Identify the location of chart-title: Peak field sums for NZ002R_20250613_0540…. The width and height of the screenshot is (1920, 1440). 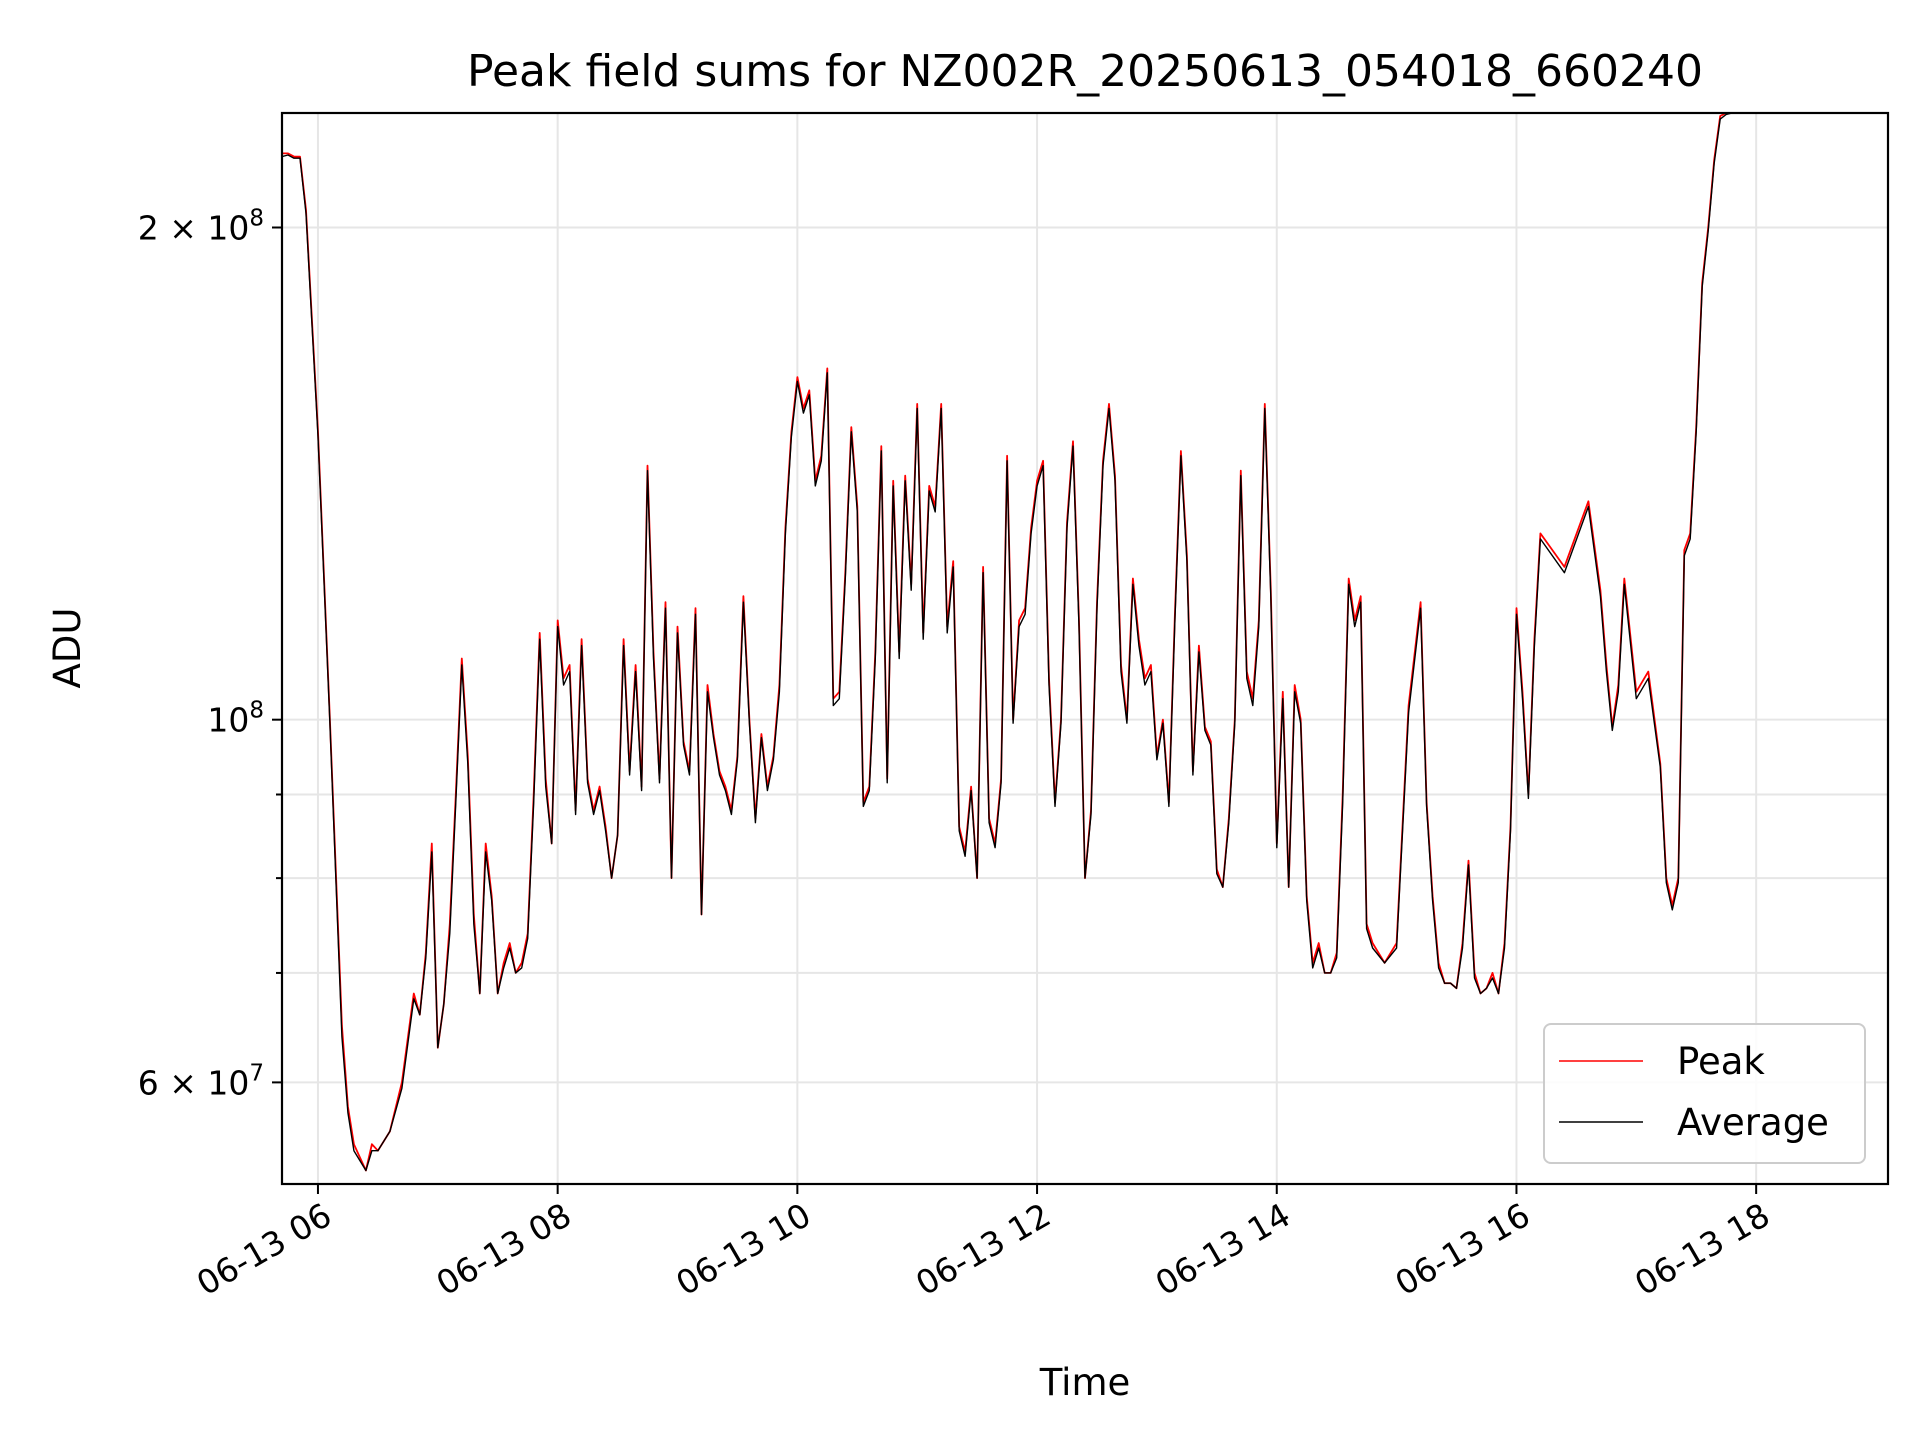
(1085, 71).